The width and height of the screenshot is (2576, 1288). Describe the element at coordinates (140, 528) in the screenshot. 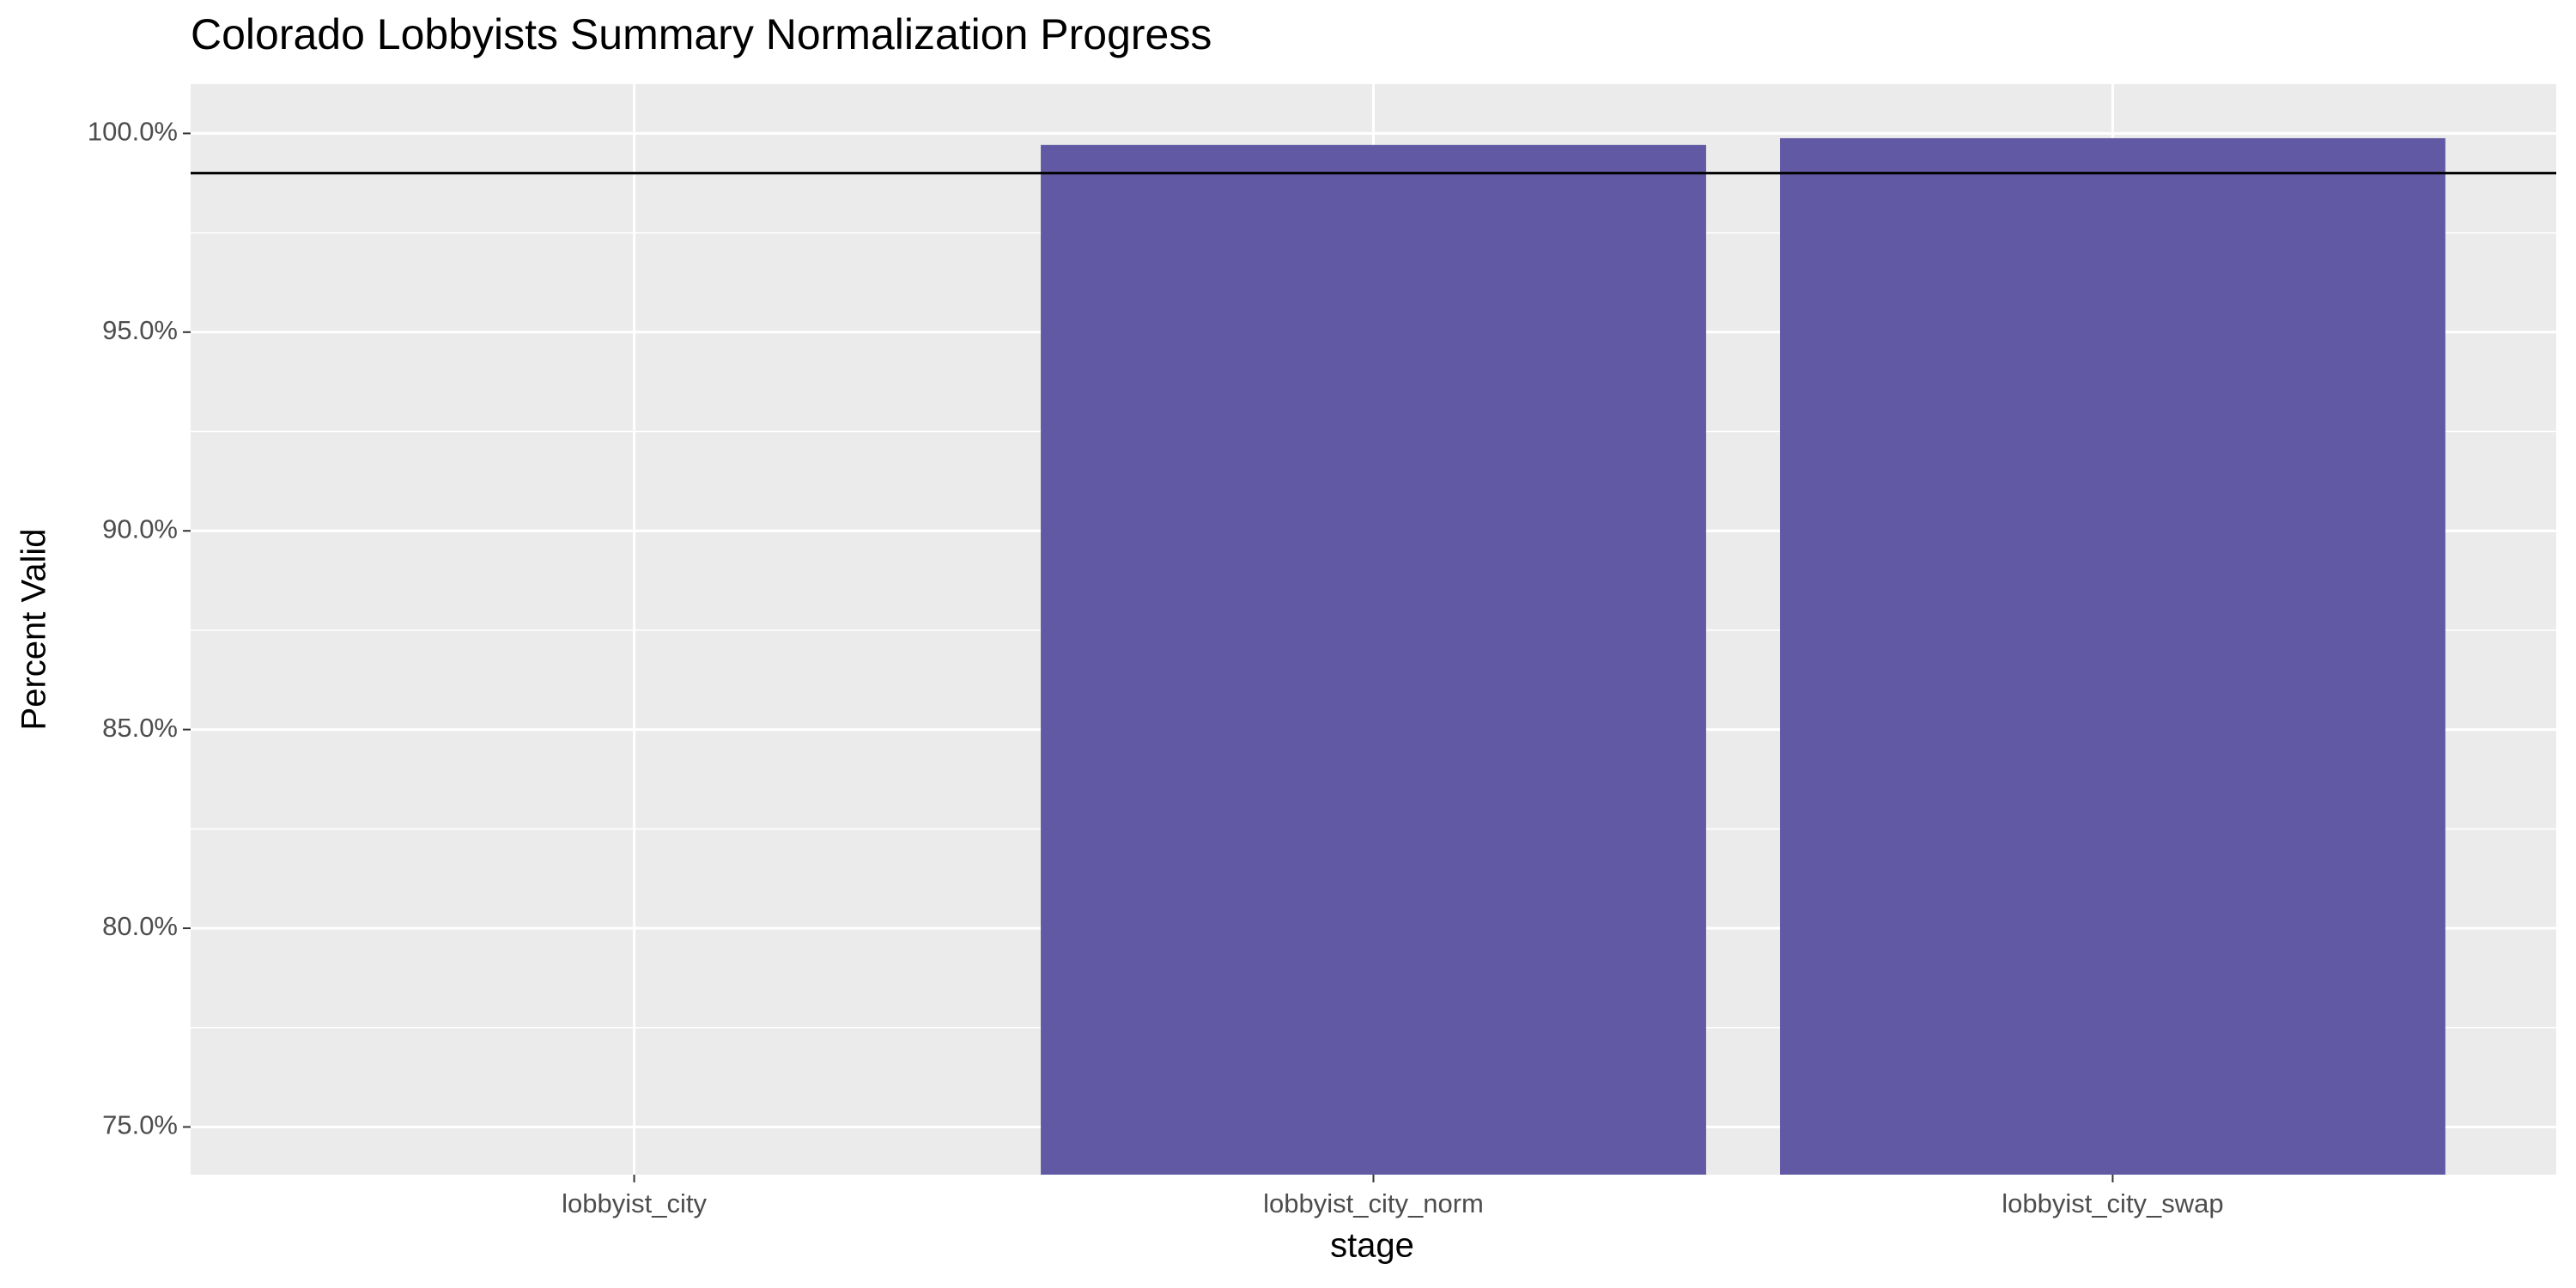

I see `y-tick-label: 90.0%` at that location.